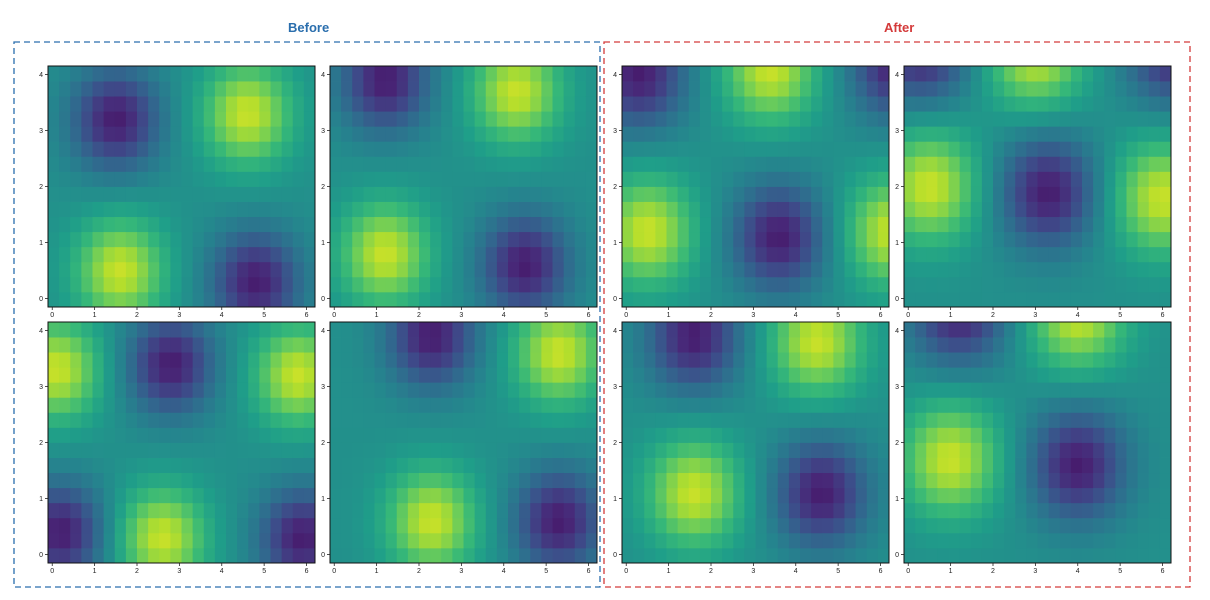 The height and width of the screenshot is (600, 1210). What do you see at coordinates (589, 315) in the screenshot?
I see `x-tick-label: 6` at bounding box center [589, 315].